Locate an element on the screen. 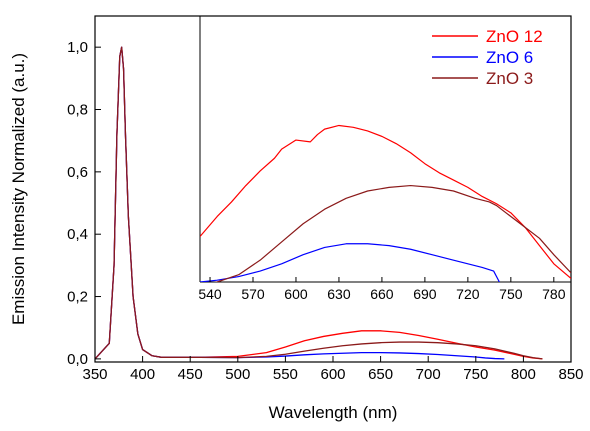  inset-ticks-group: 540 570 600 630 660 690 720 750 780 is located at coordinates (382, 289).